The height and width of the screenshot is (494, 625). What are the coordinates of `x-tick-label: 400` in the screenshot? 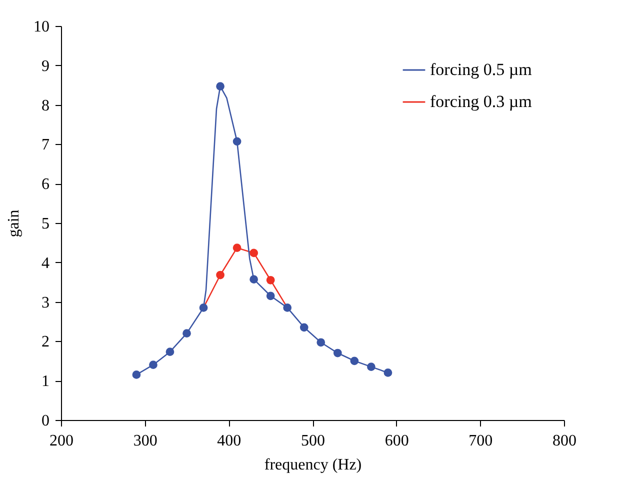 It's located at (229, 441).